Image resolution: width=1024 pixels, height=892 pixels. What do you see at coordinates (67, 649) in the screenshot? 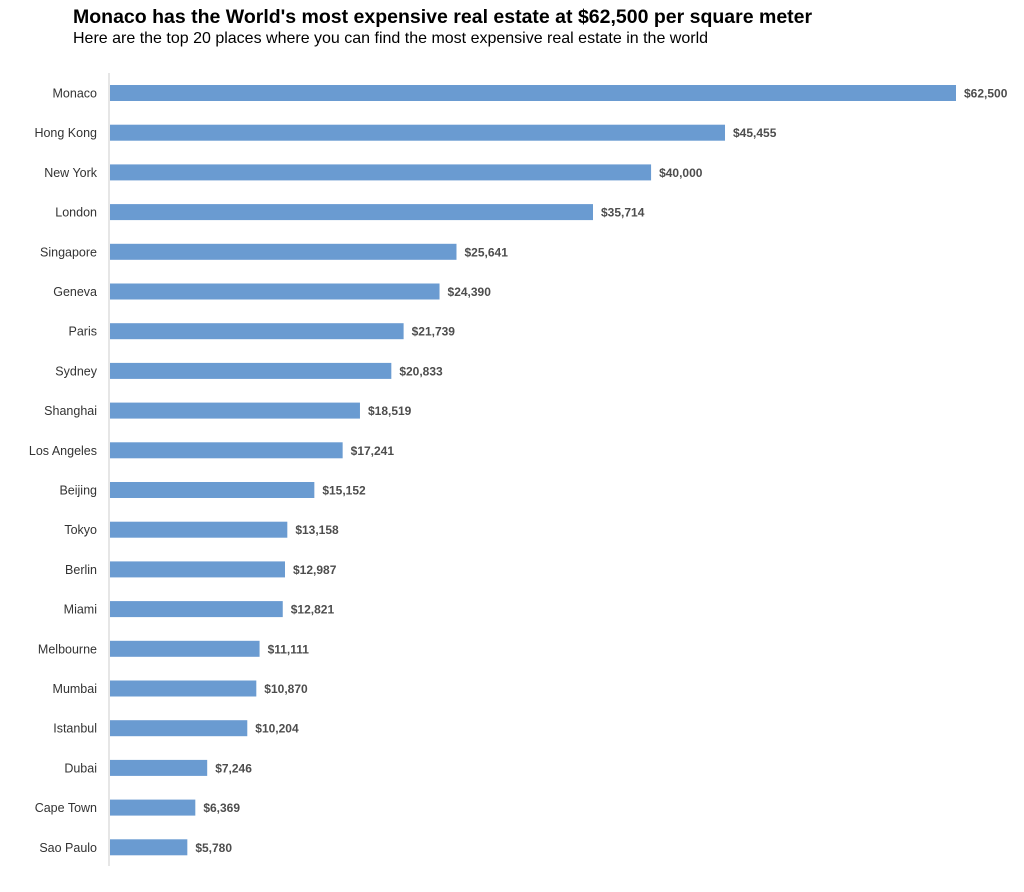
I see `category-label: Melbourne` at bounding box center [67, 649].